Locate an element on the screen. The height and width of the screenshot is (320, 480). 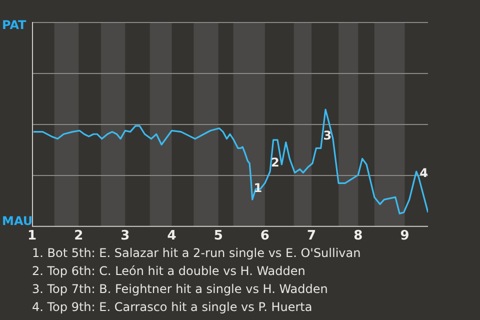
x-tick-label: 6 is located at coordinates (265, 236).